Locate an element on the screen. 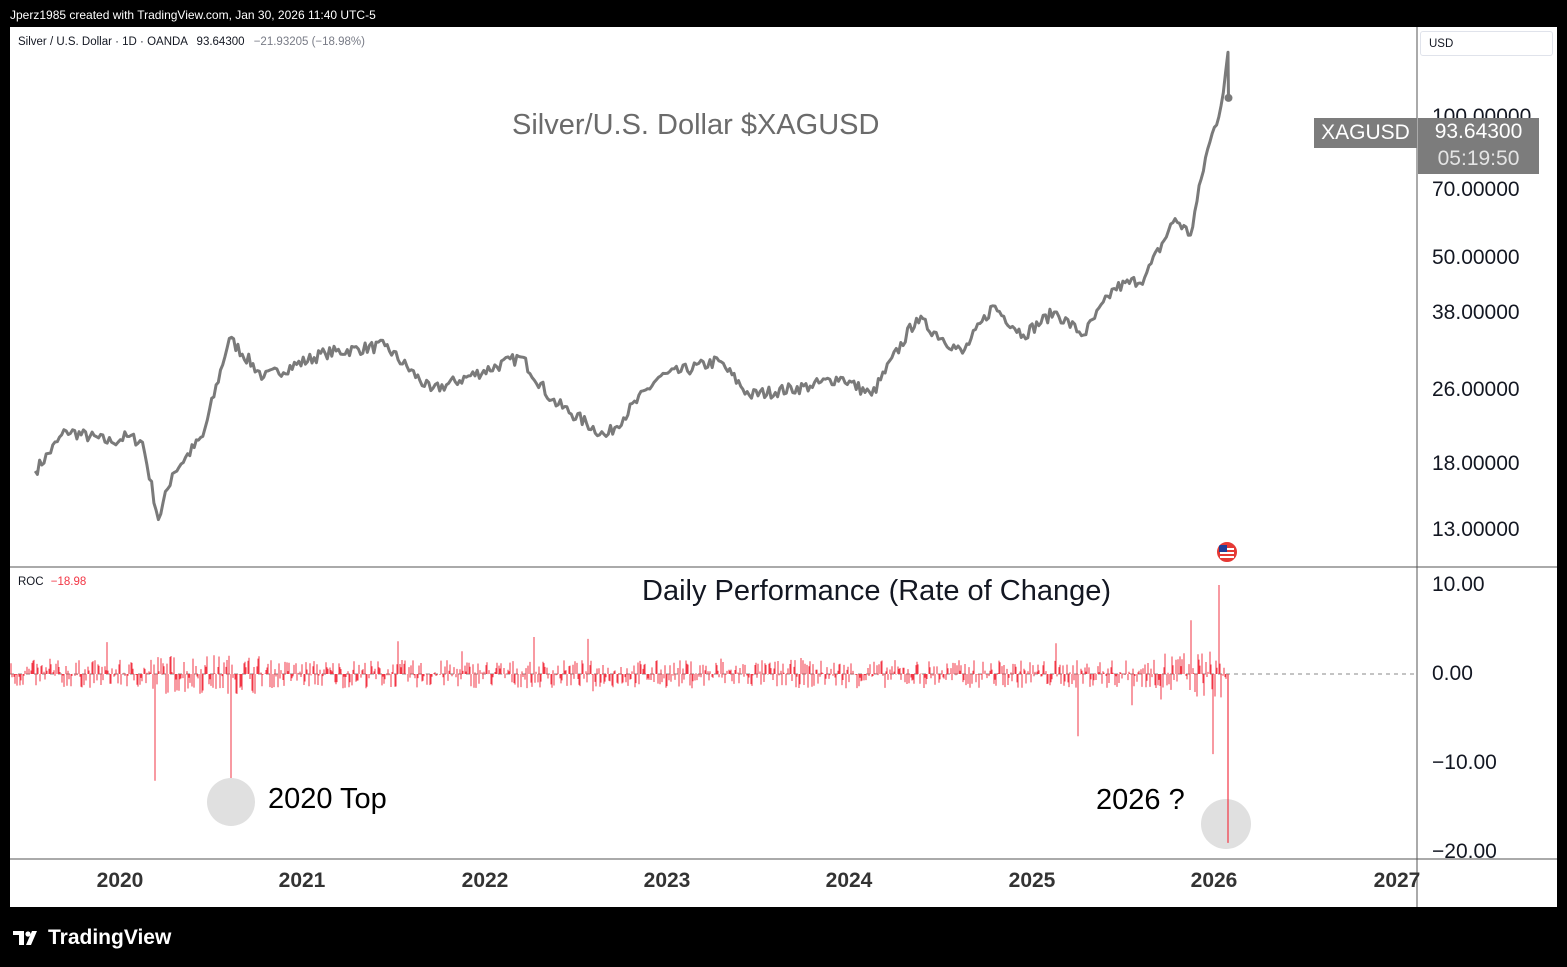 Image resolution: width=1567 pixels, height=967 pixels. roc-axis-label: −20.00 is located at coordinates (1464, 851).